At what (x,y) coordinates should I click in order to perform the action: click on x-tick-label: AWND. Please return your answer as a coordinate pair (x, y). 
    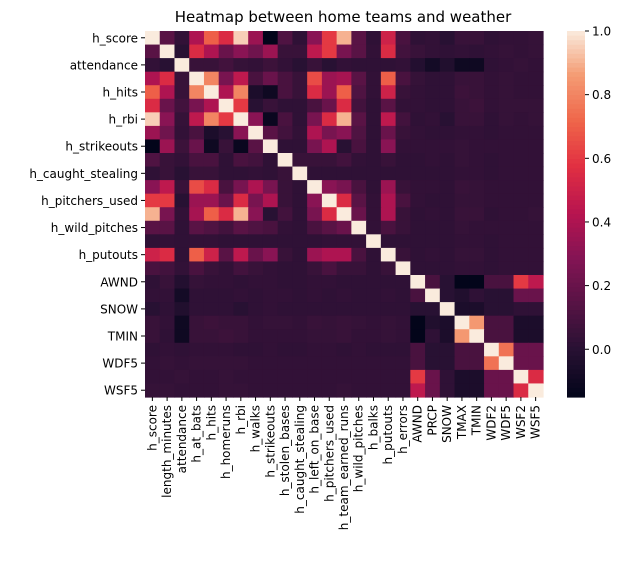
    Looking at the image, I should click on (418, 424).